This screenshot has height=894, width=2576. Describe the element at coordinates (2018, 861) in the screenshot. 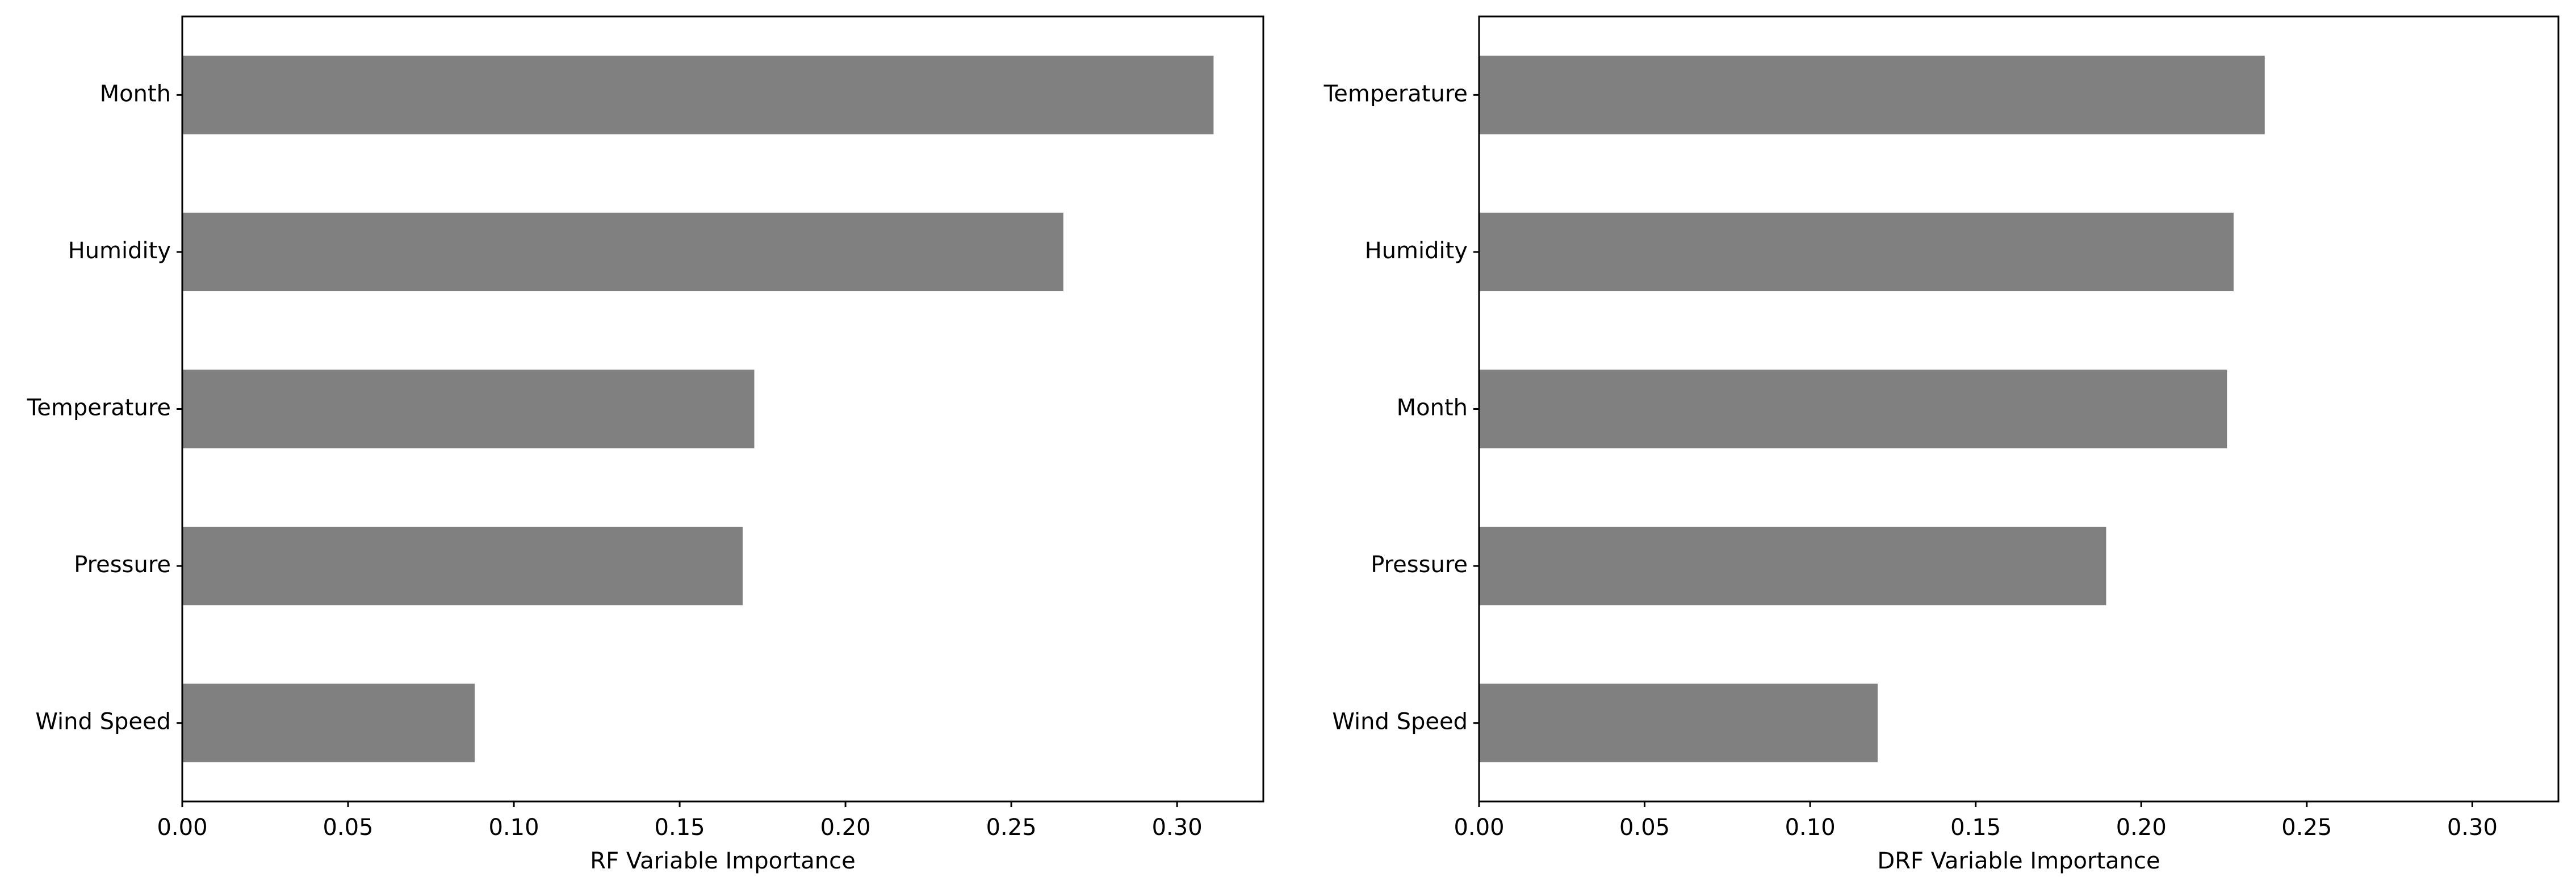

I see `x-axis-label: DRF Variable Importance` at that location.